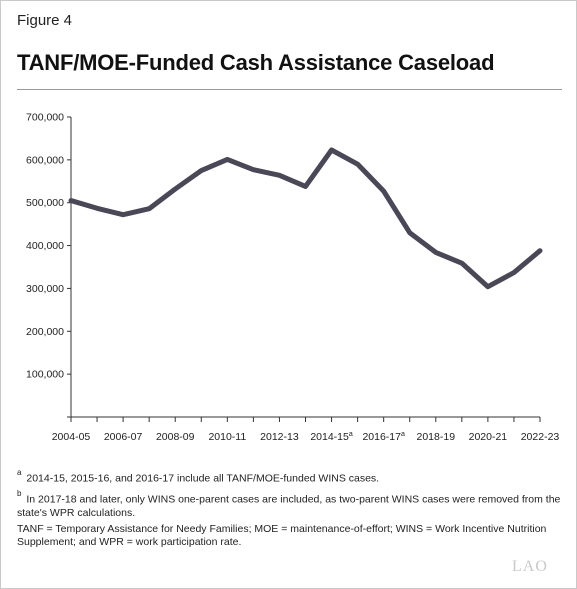 Image resolution: width=577 pixels, height=589 pixels. What do you see at coordinates (227, 437) in the screenshot?
I see `x-tick-label: 2010-11` at bounding box center [227, 437].